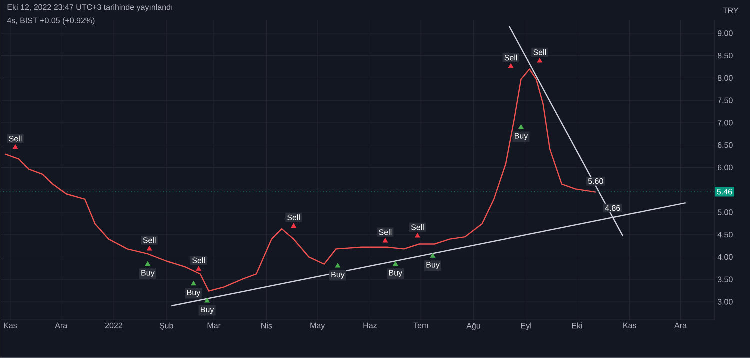 The image size is (750, 358). Describe the element at coordinates (473, 326) in the screenshot. I see `x-tick-label: Ağu` at that location.